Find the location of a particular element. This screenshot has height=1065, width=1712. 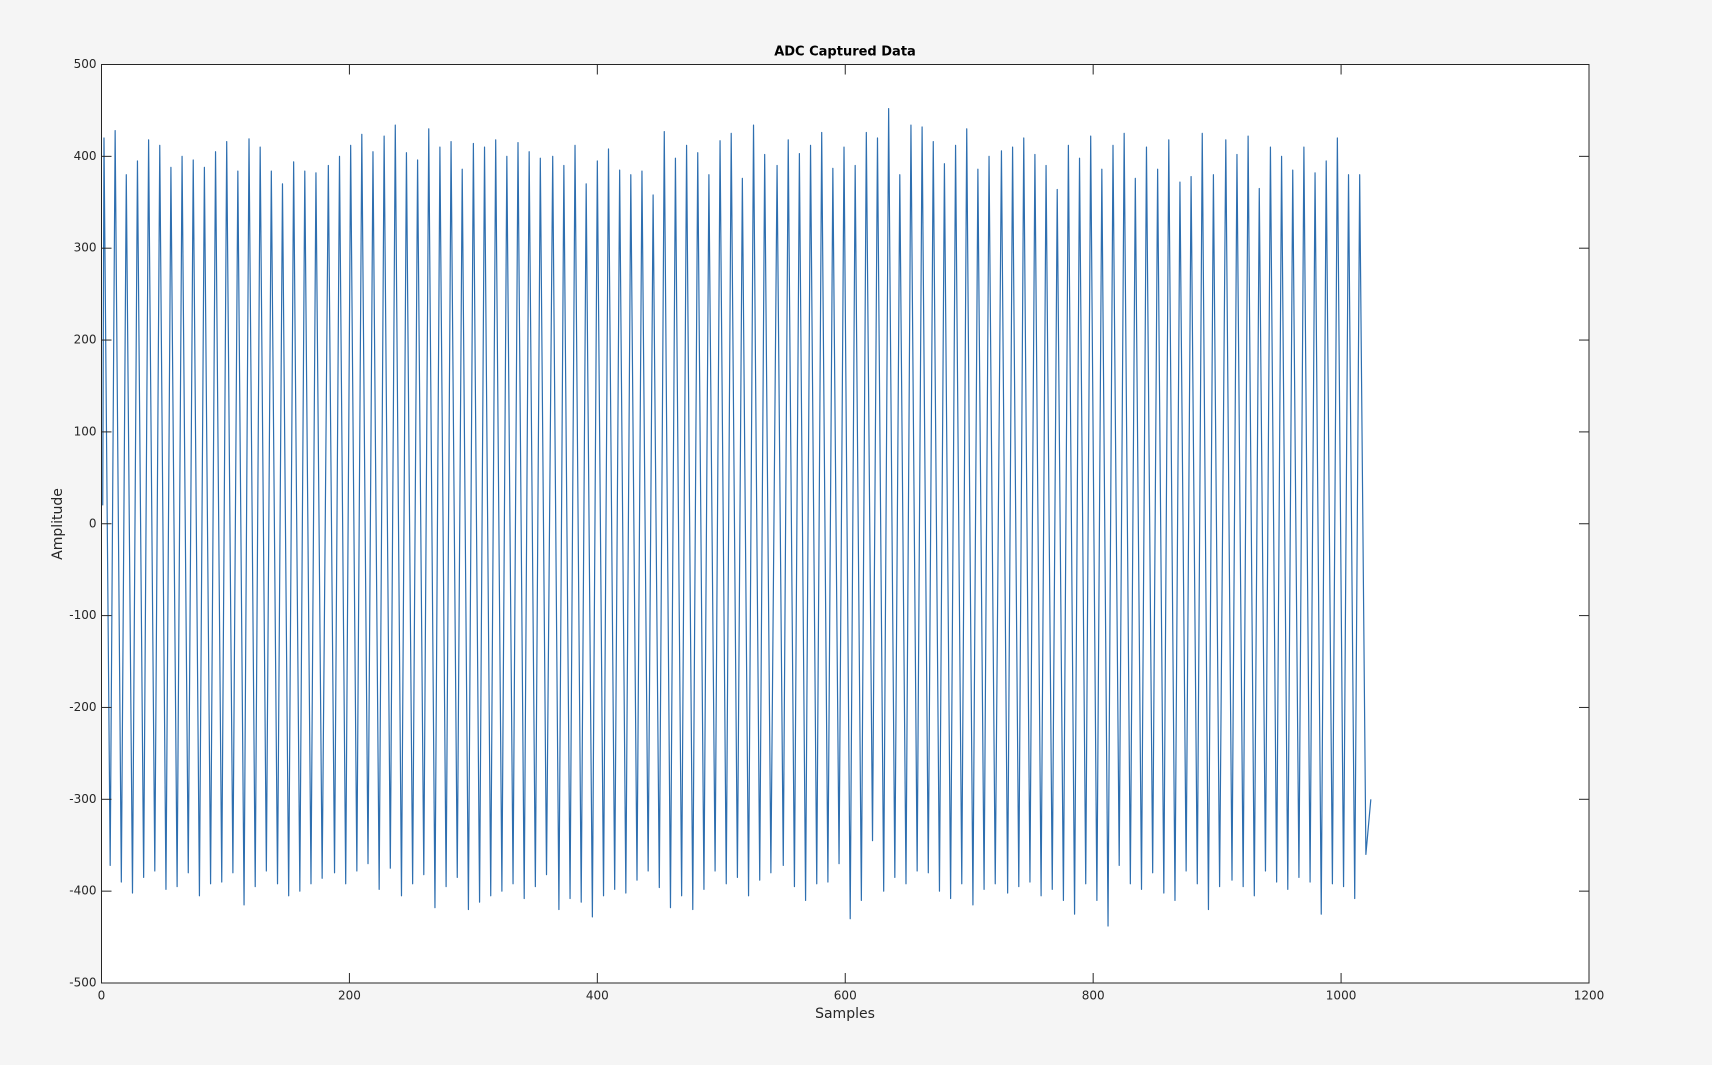

y-tick-label: 100 is located at coordinates (85, 431).